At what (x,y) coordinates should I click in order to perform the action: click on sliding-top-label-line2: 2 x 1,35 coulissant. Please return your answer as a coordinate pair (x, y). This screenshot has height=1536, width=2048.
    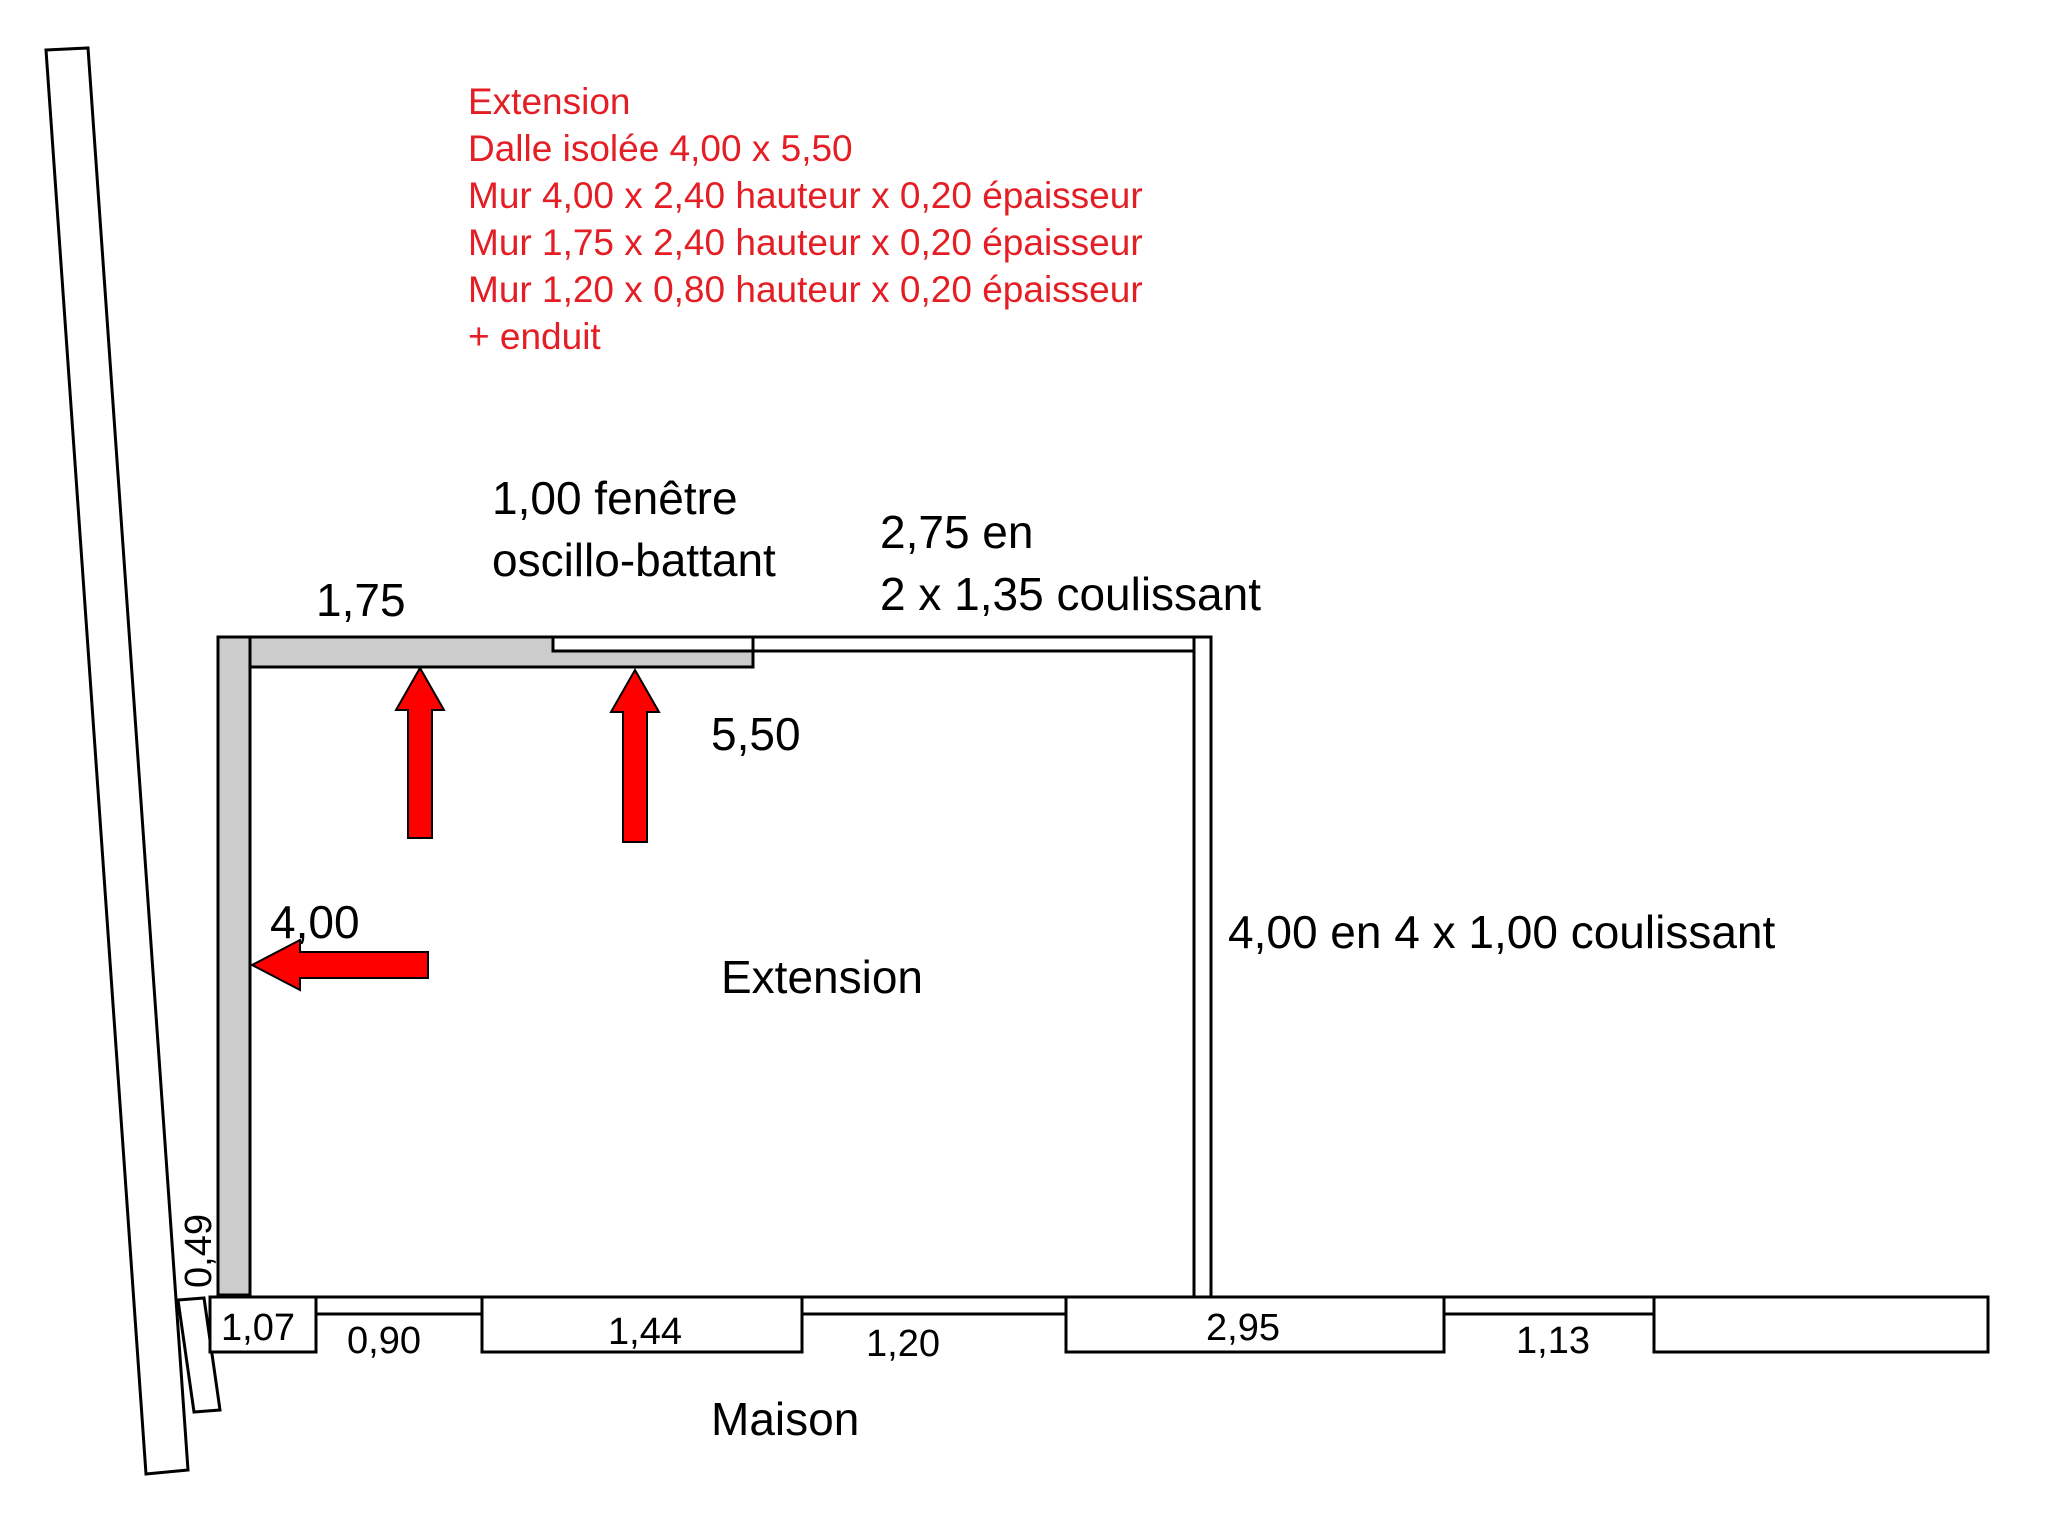
    Looking at the image, I should click on (1070, 594).